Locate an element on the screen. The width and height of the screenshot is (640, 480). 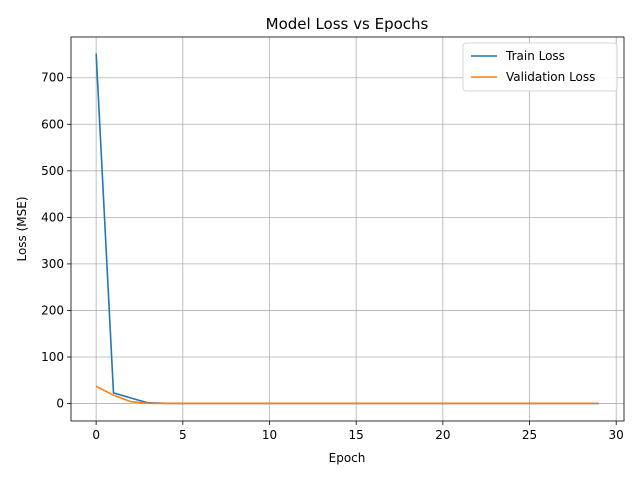
x-tick-label: 0 is located at coordinates (96, 435).